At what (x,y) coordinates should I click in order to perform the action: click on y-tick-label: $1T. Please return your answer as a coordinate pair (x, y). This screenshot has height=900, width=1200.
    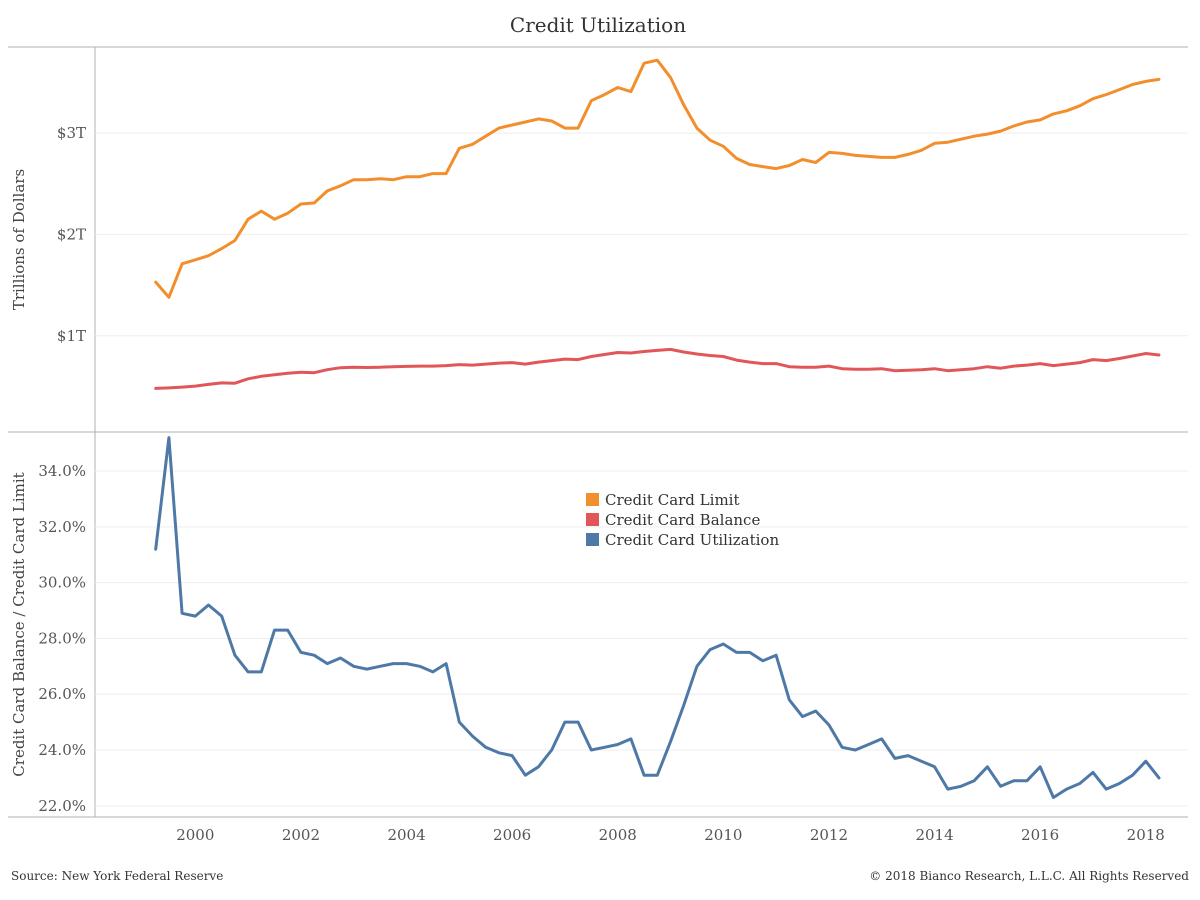
    Looking at the image, I should click on (71, 336).